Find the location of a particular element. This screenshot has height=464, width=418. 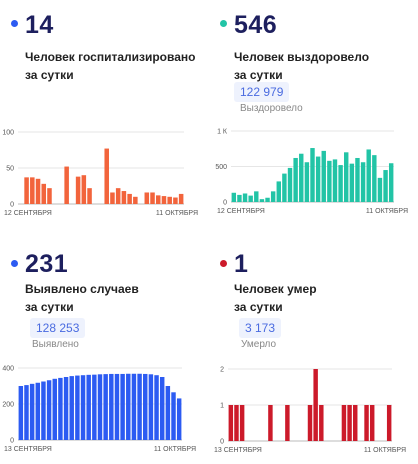

deaths-count: 1 is located at coordinates (241, 264).